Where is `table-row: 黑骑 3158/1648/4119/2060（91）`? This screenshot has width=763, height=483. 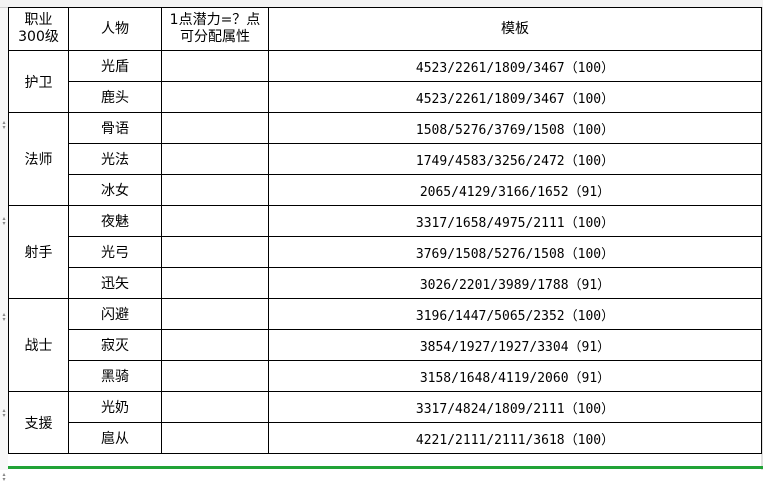 table-row: 黑骑 3158/1648/4119/2060（91） is located at coordinates (385, 376).